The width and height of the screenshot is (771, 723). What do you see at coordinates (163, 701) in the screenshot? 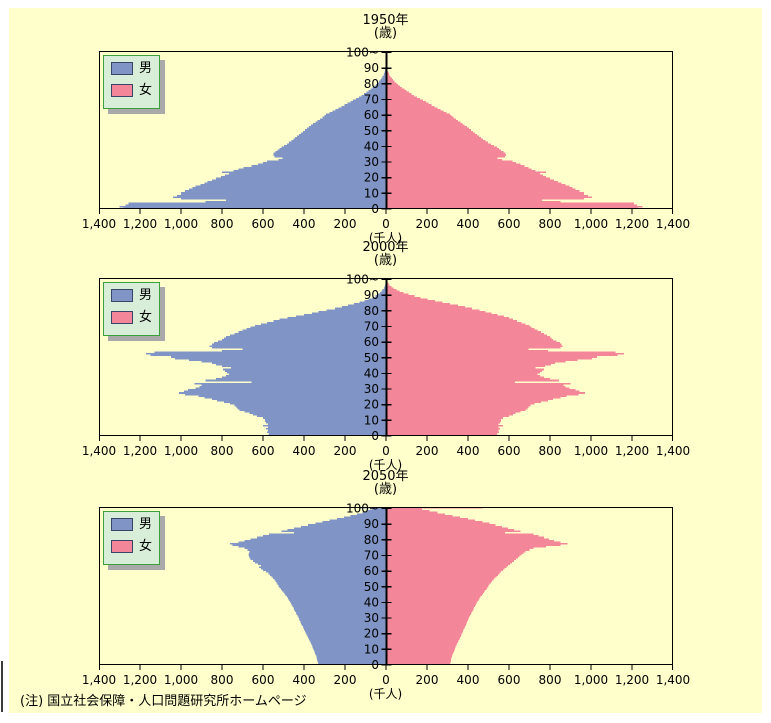
I see `source-note: (注) 国立社会保障・人口問題研究所ホームページ` at bounding box center [163, 701].